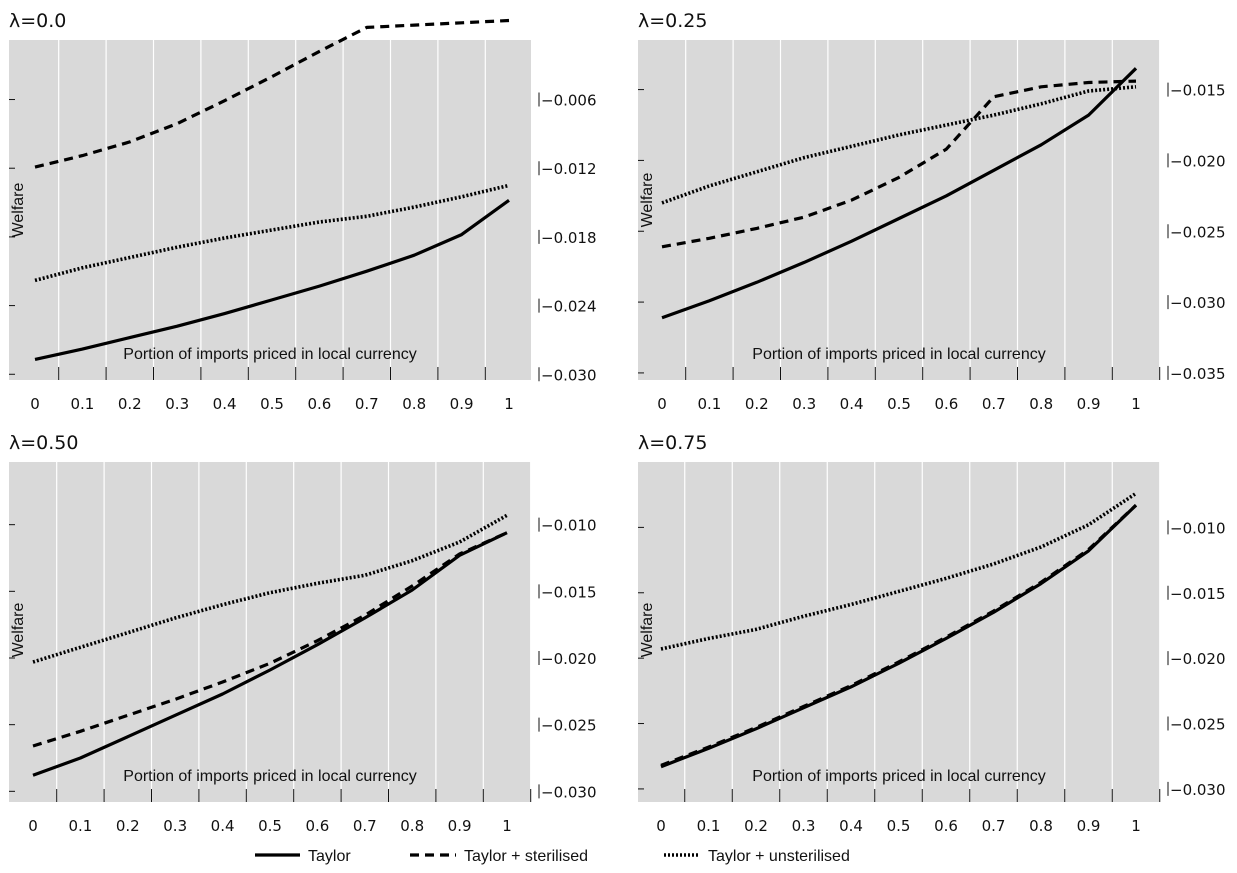  I want to click on panel-title: λ=0.75, so click(672, 443).